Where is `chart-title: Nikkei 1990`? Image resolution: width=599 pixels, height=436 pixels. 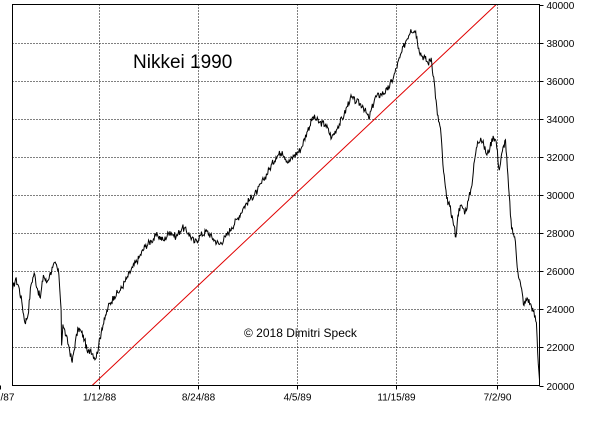
chart-title: Nikkei 1990 is located at coordinates (182, 62).